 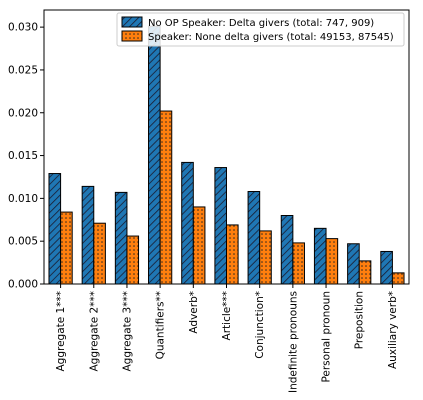 What do you see at coordinates (194, 312) in the screenshot?
I see `x-tick-label-5: Adverb*` at bounding box center [194, 312].